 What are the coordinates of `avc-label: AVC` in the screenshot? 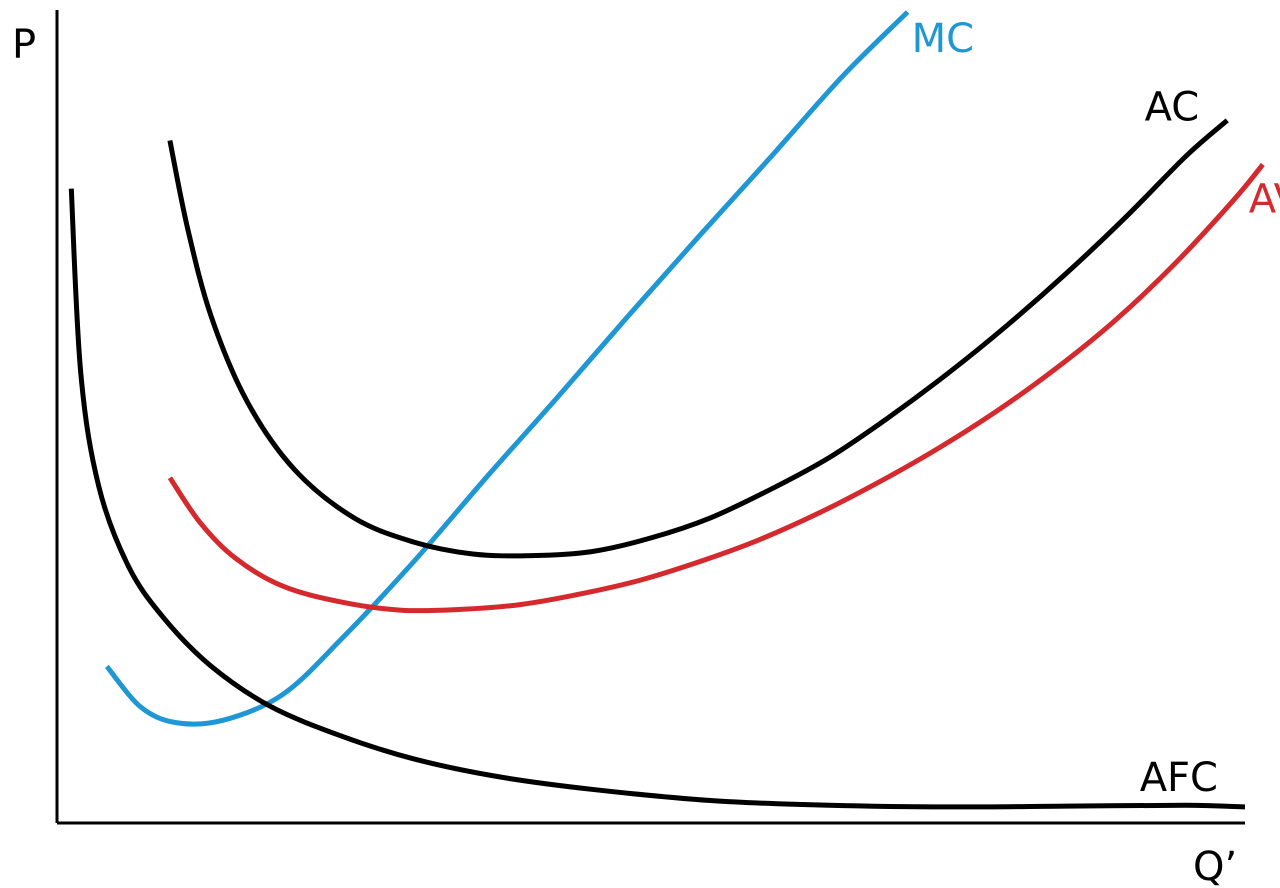 It's located at (1264, 200).